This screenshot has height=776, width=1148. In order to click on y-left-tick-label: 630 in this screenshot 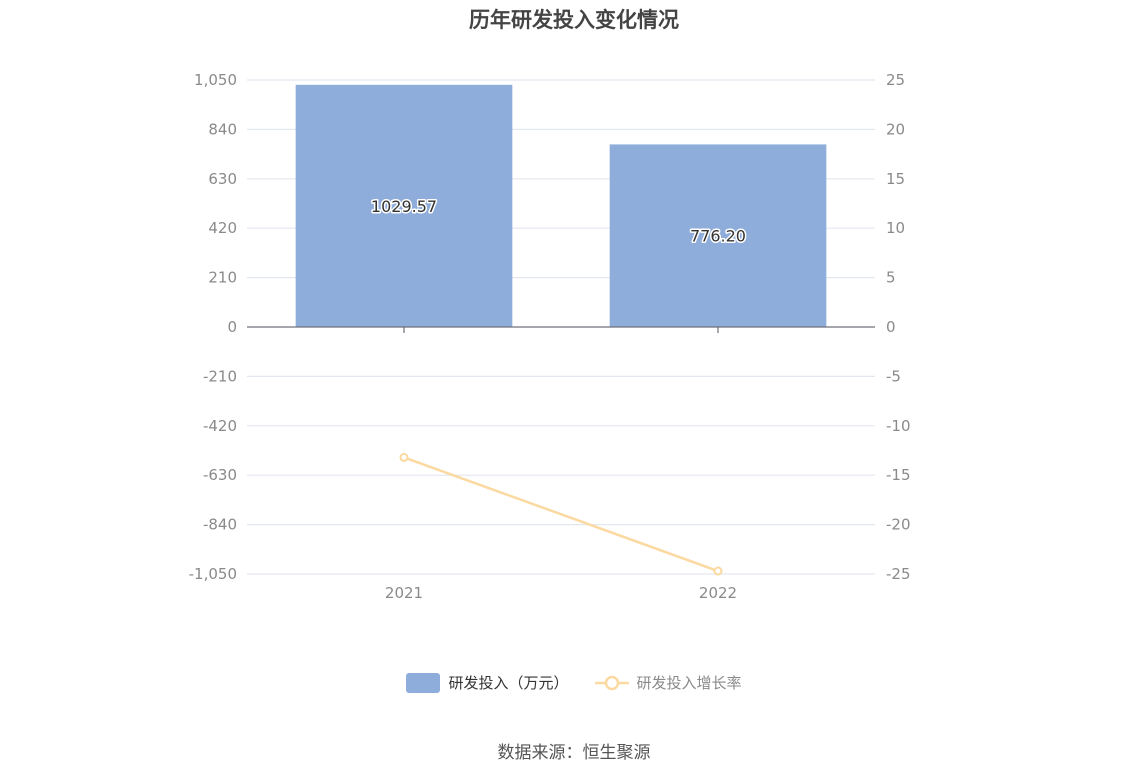, I will do `click(222, 179)`.